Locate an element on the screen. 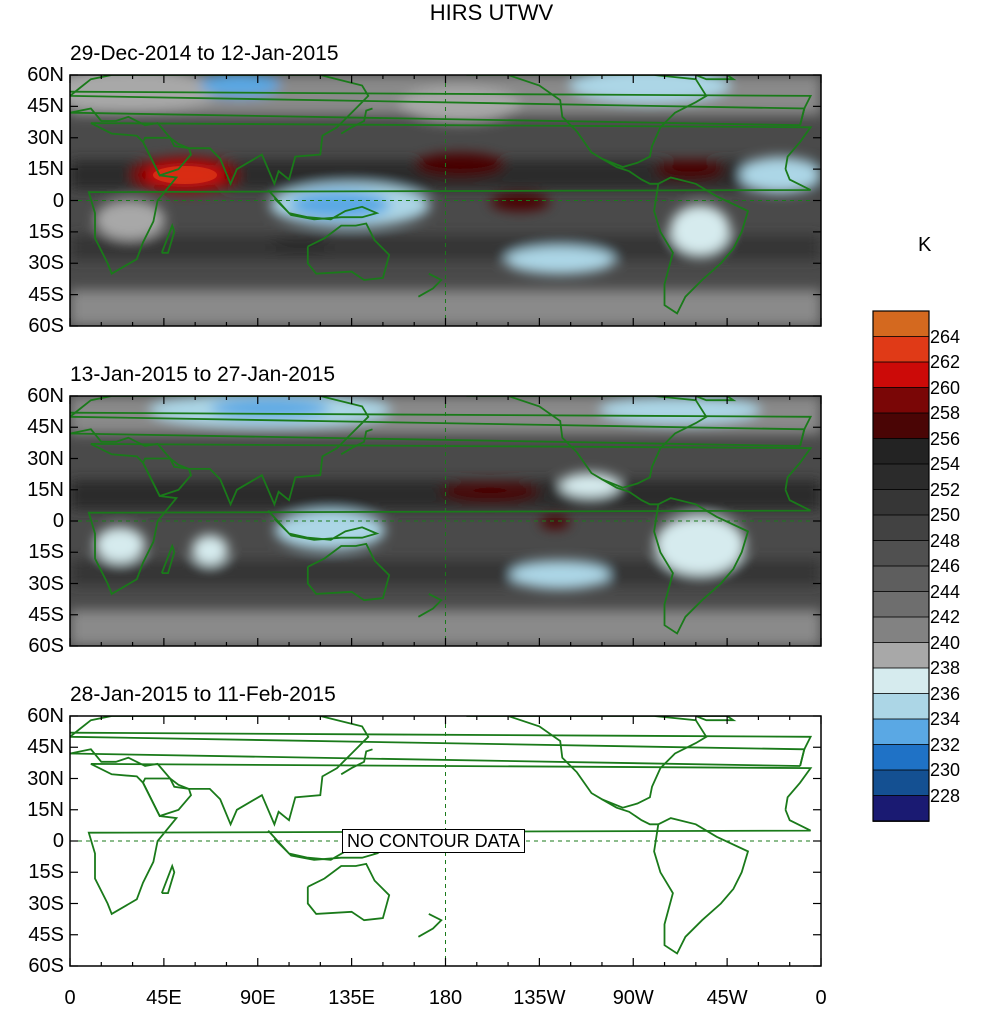  figure-title: HIRS UTWV is located at coordinates (491, 12).